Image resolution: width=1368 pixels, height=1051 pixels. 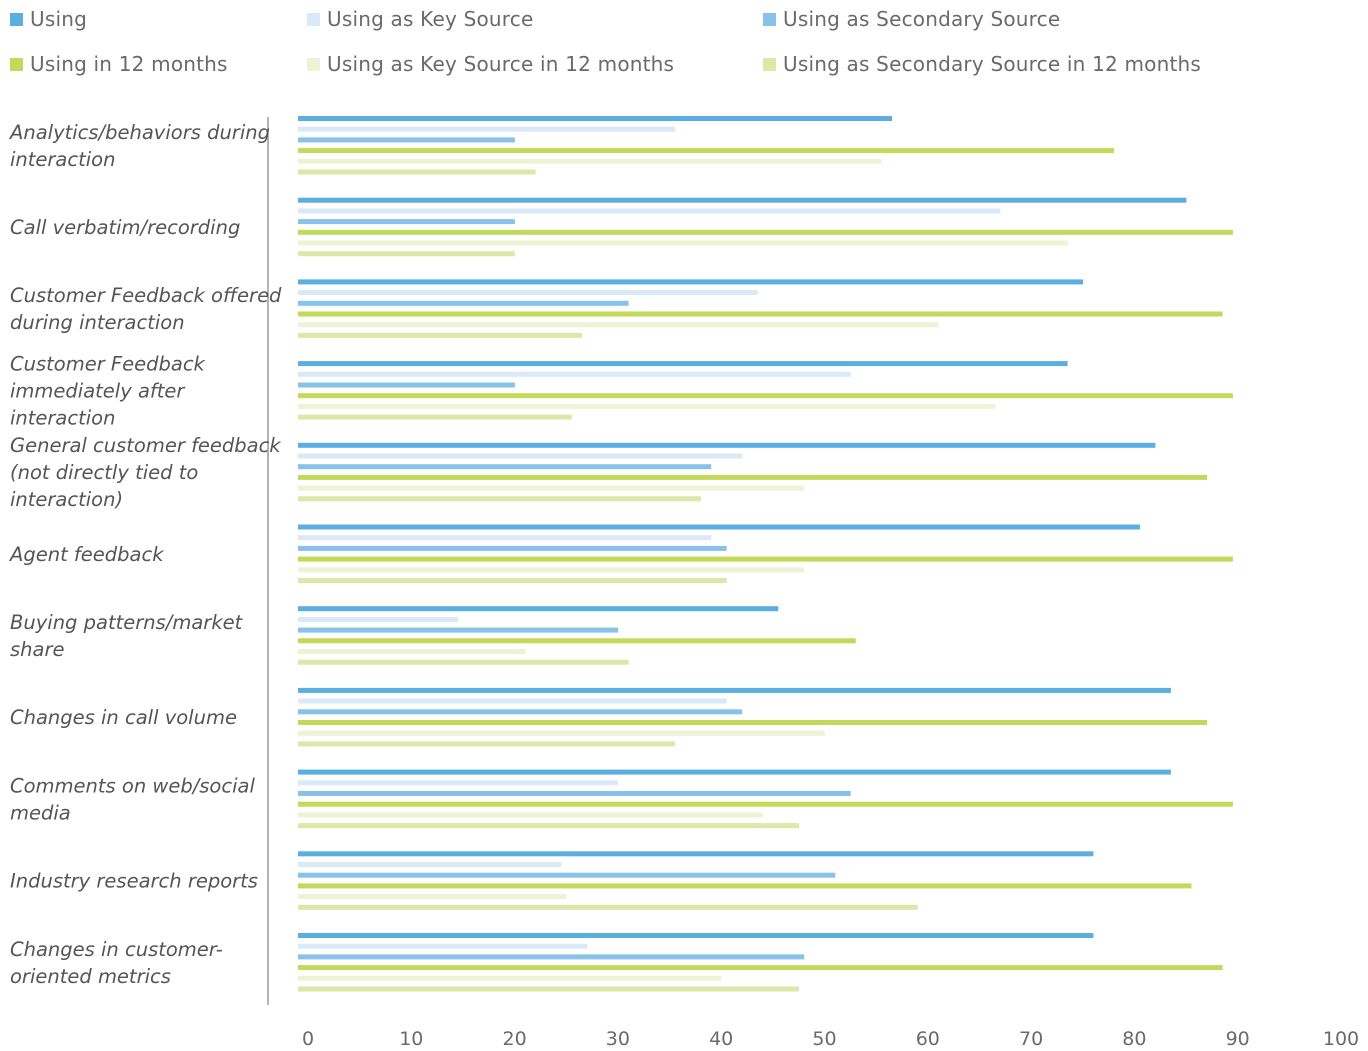 What do you see at coordinates (501, 64) in the screenshot?
I see `legend-label: Using as Key Source in 12 months` at bounding box center [501, 64].